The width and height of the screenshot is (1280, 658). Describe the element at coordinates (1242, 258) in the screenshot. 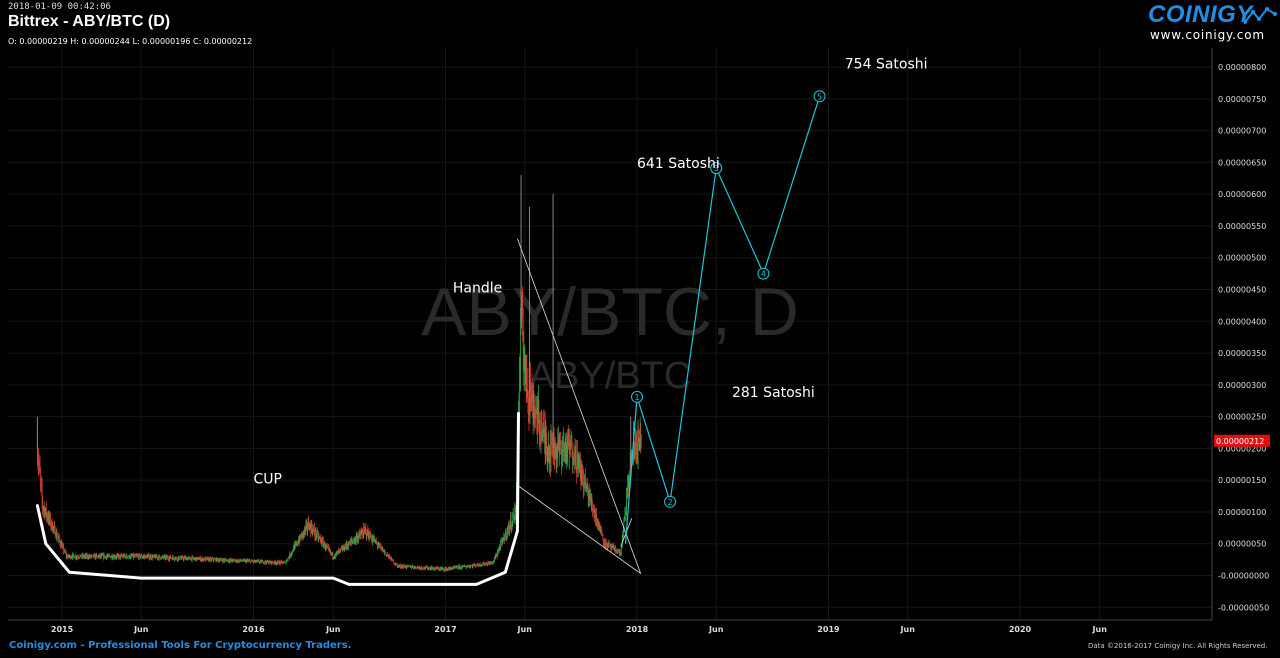

I see `y-tick-label: 0.00000500` at that location.